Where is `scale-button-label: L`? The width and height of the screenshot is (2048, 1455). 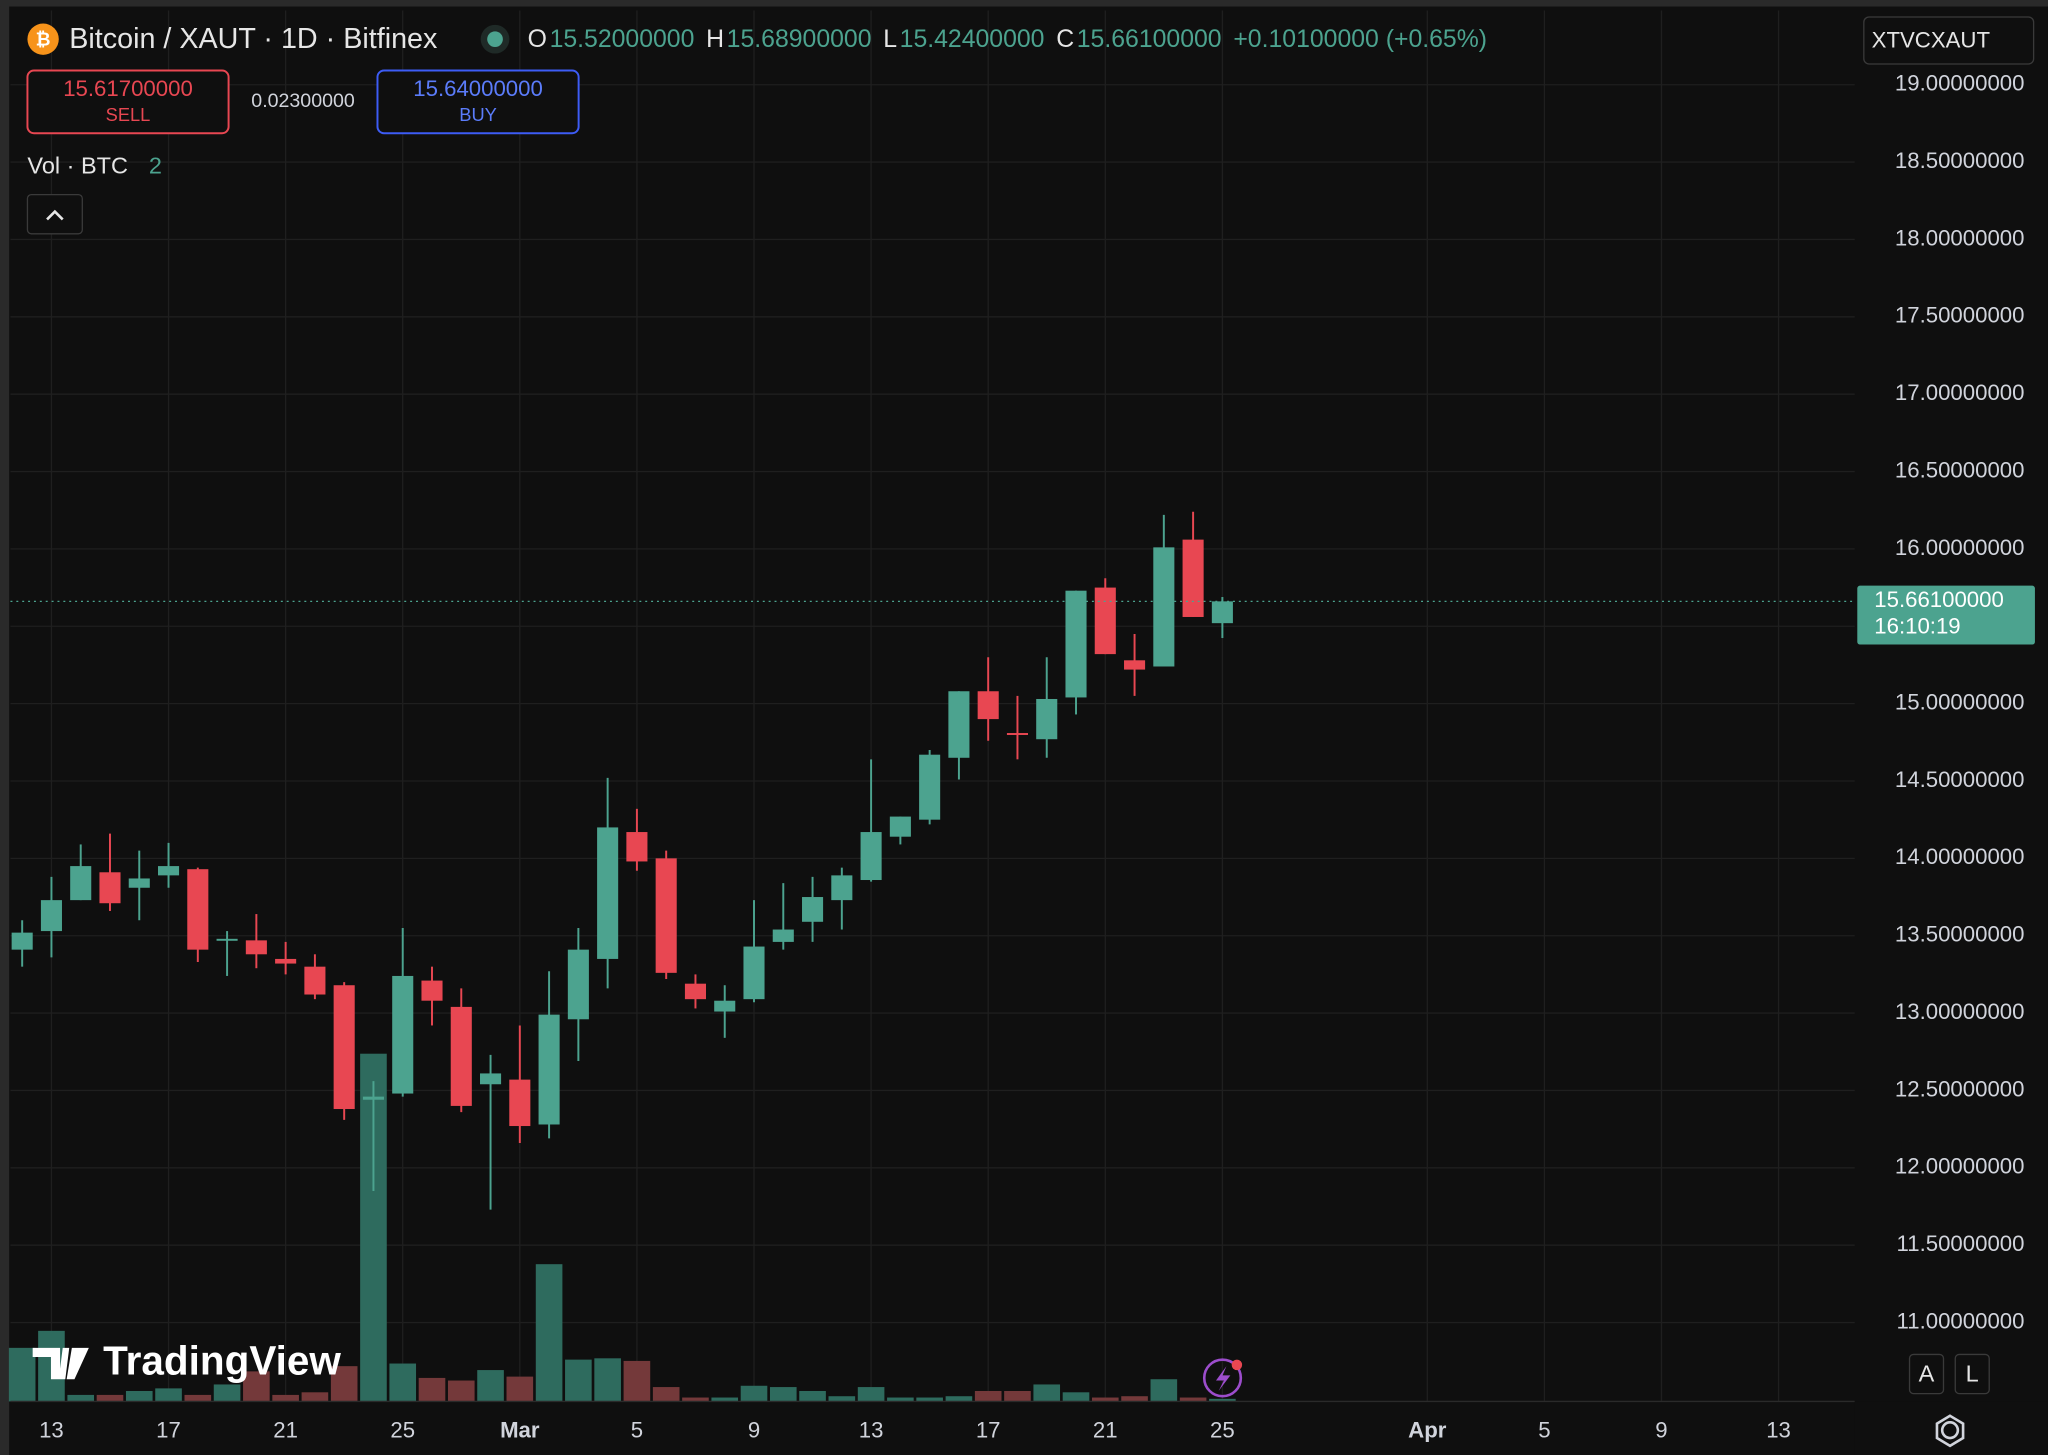
scale-button-label: L is located at coordinates (1972, 1374).